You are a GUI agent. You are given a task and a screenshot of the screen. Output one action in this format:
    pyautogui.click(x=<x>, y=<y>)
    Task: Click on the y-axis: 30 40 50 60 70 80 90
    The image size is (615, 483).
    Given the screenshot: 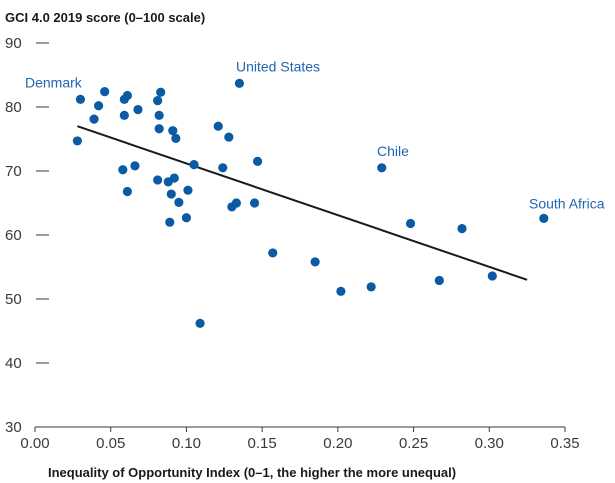 What is the action you would take?
    pyautogui.click(x=27, y=235)
    